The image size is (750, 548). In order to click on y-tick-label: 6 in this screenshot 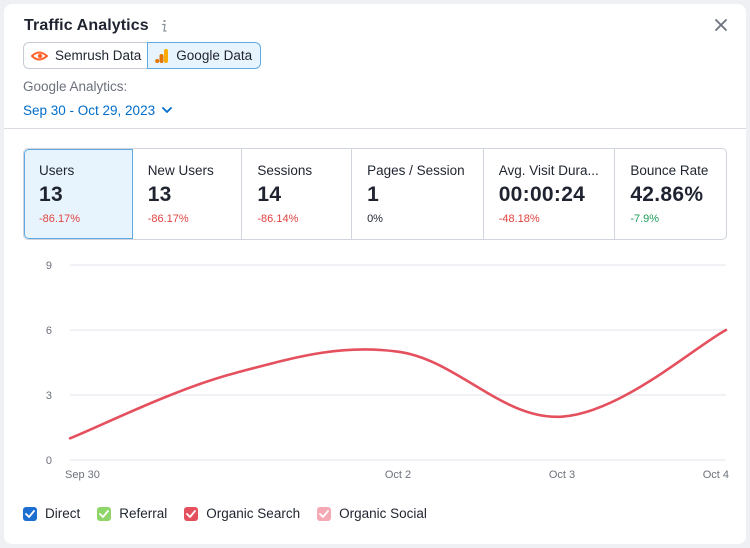, I will do `click(49, 331)`.